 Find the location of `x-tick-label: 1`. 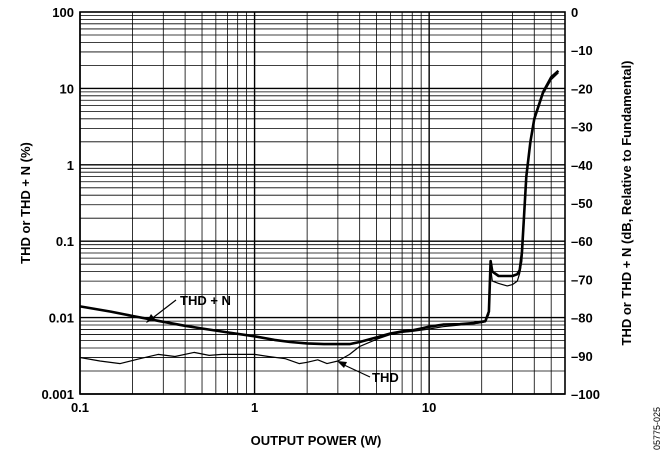

x-tick-label: 1 is located at coordinates (254, 407).